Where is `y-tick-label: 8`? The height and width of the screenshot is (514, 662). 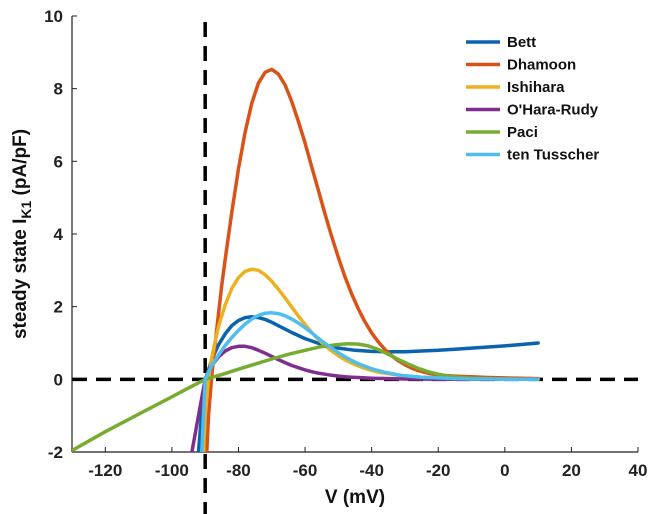 y-tick-label: 8 is located at coordinates (58, 89).